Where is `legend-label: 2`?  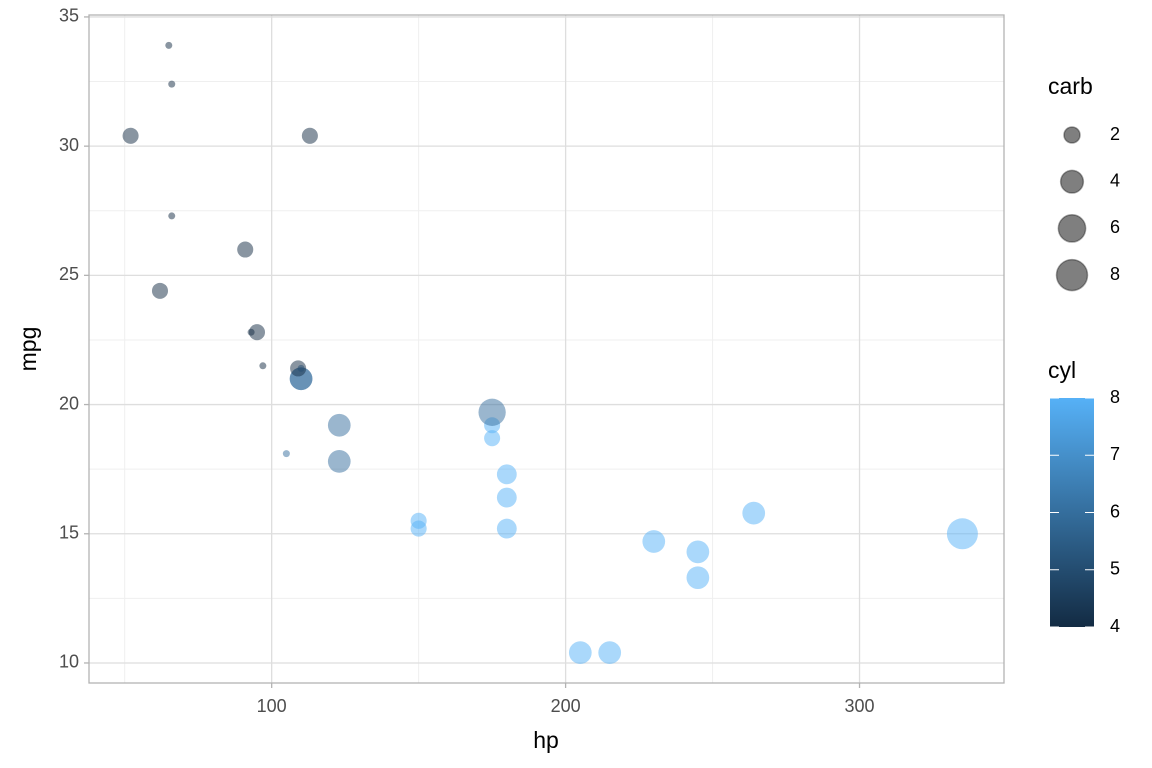 legend-label: 2 is located at coordinates (1115, 134).